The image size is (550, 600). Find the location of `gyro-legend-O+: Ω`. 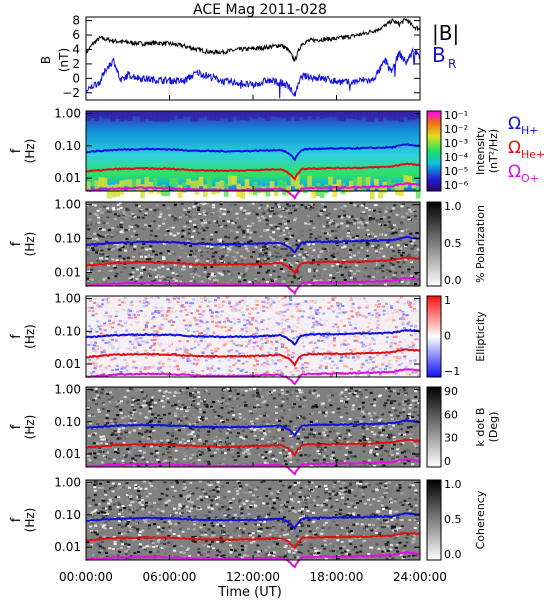

gyro-legend-O+: Ω is located at coordinates (514, 172).